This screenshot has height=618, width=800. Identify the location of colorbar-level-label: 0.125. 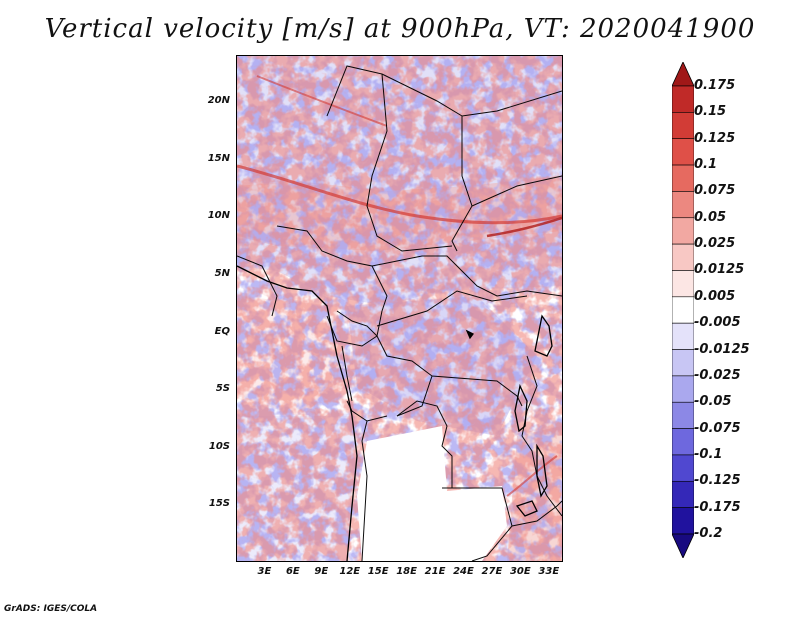
(715, 138).